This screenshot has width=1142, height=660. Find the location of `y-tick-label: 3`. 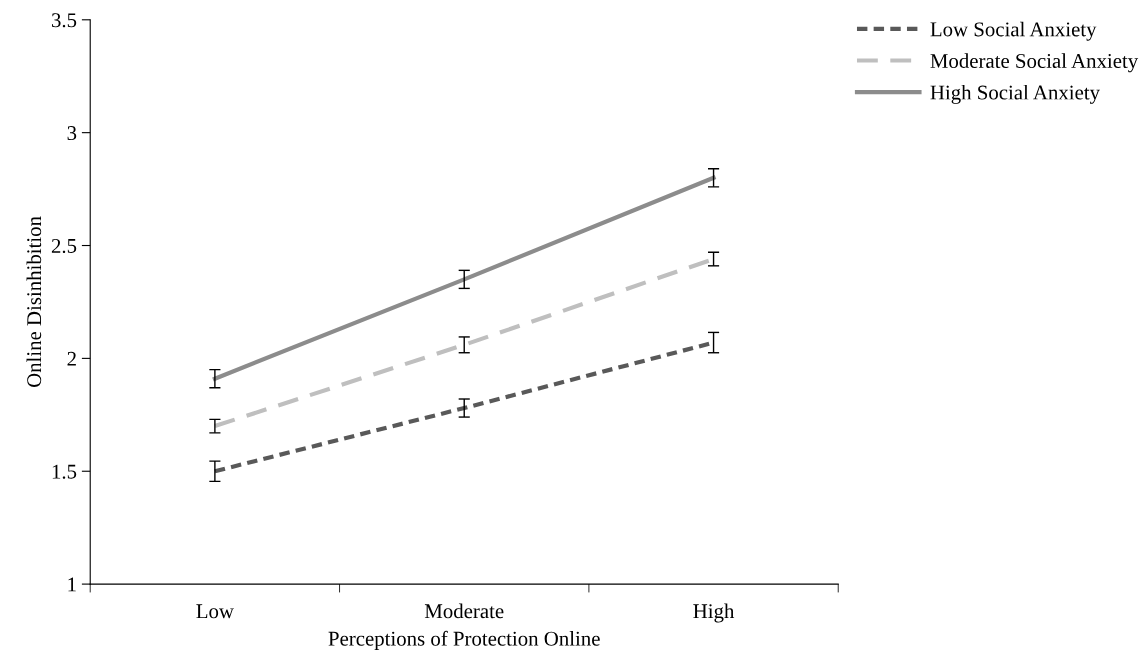

y-tick-label: 3 is located at coordinates (72, 133).